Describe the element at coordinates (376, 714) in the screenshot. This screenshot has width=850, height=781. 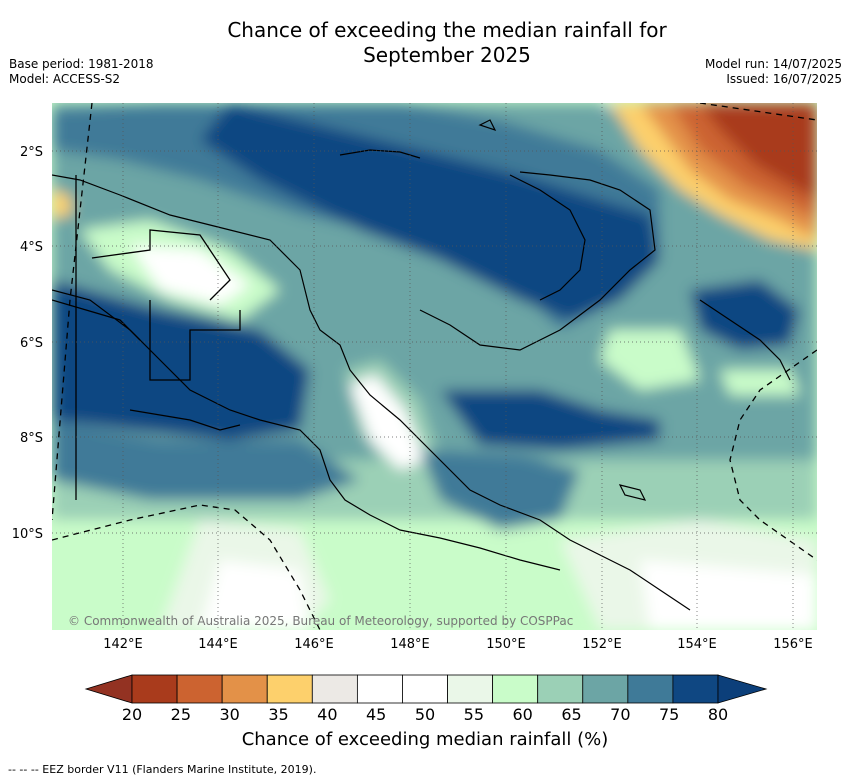
I see `colorbar-tick-label: 45` at that location.